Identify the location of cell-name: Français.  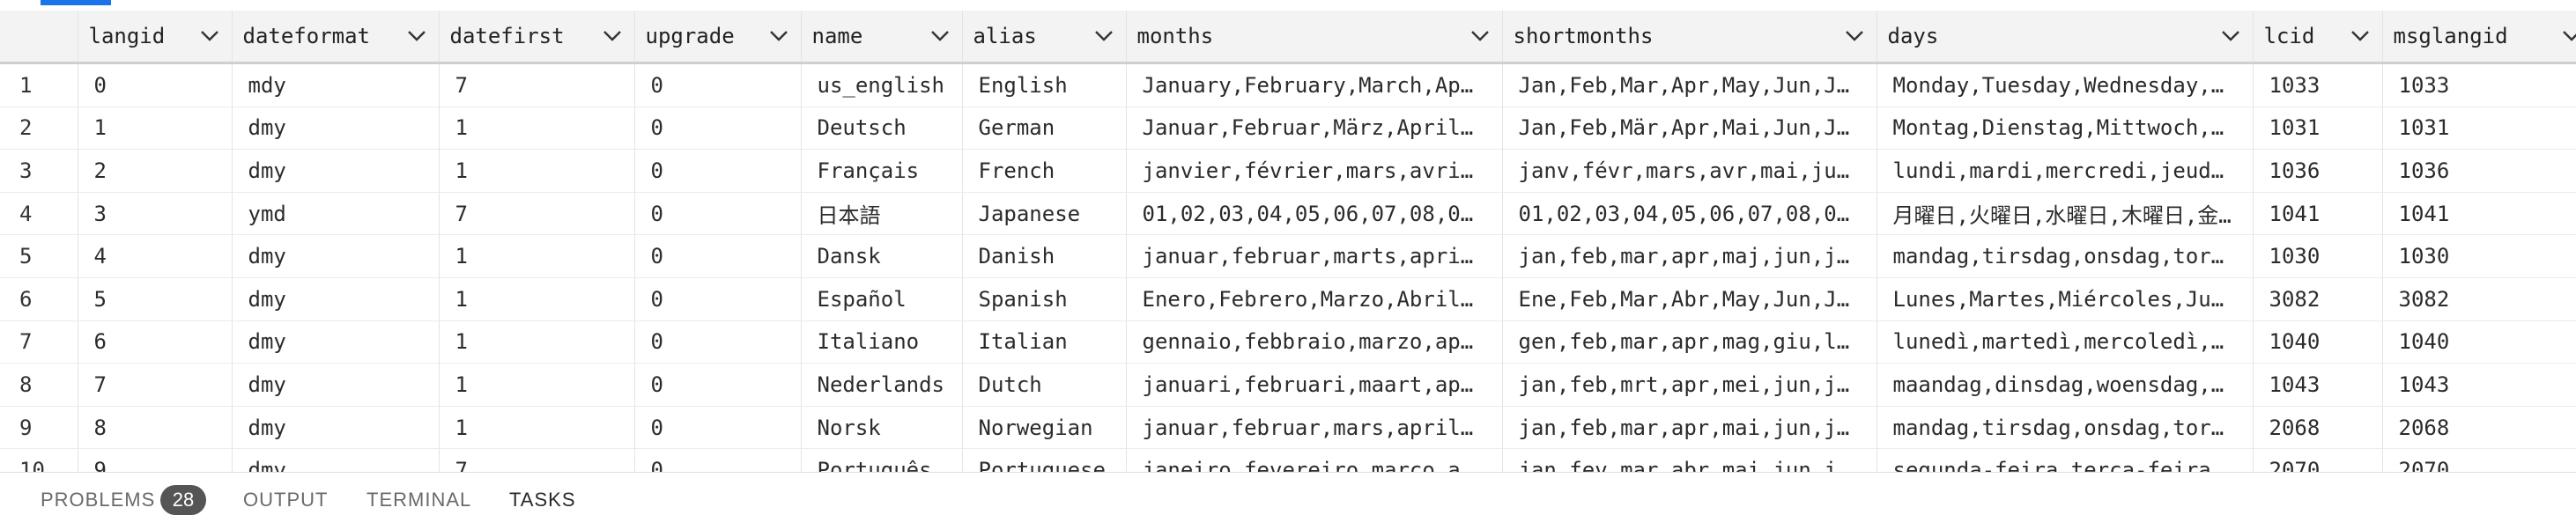
(882, 171).